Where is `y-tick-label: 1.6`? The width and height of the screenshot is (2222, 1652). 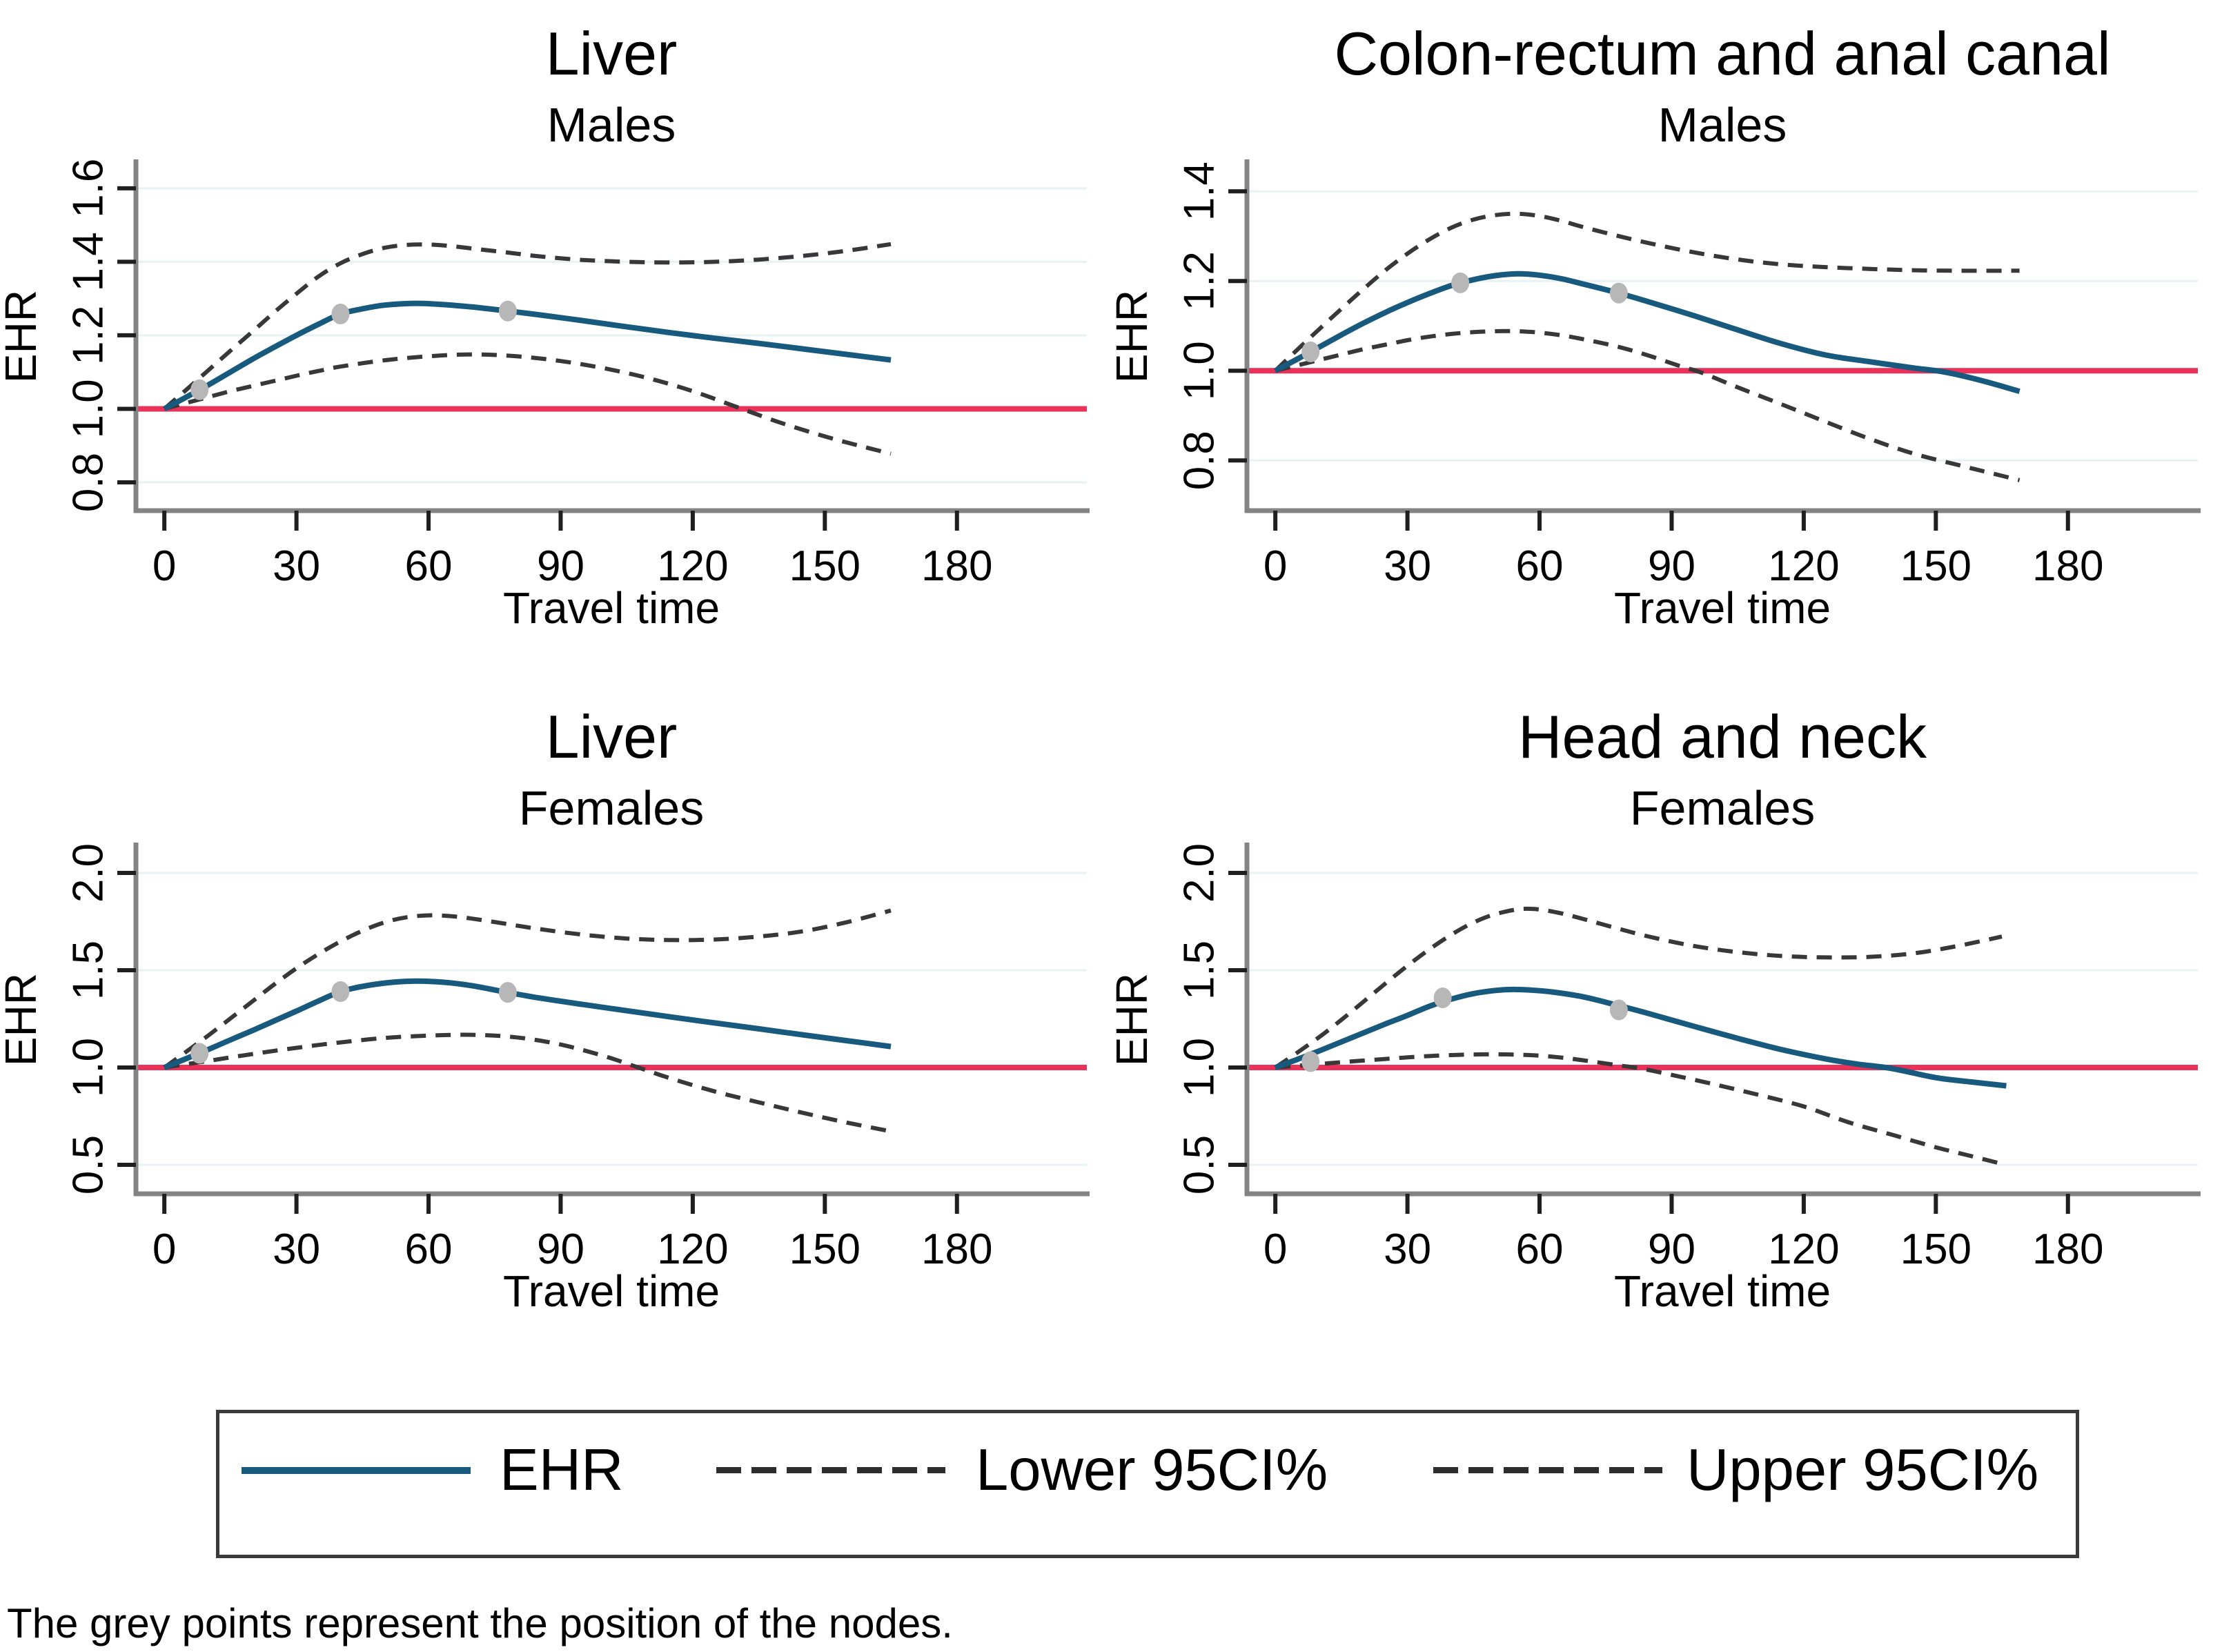
y-tick-label: 1.6 is located at coordinates (88, 188).